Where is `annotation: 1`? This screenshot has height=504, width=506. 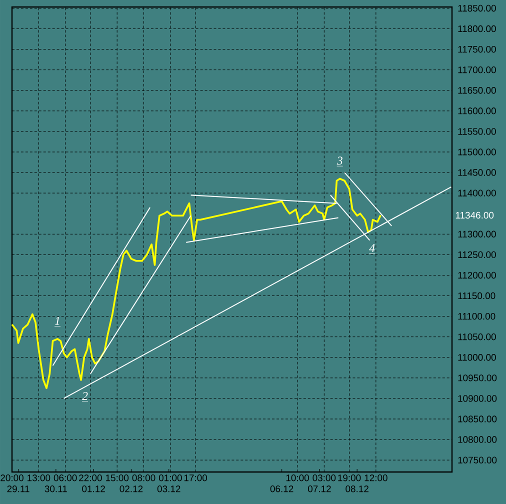 annotation: 1 is located at coordinates (57, 320).